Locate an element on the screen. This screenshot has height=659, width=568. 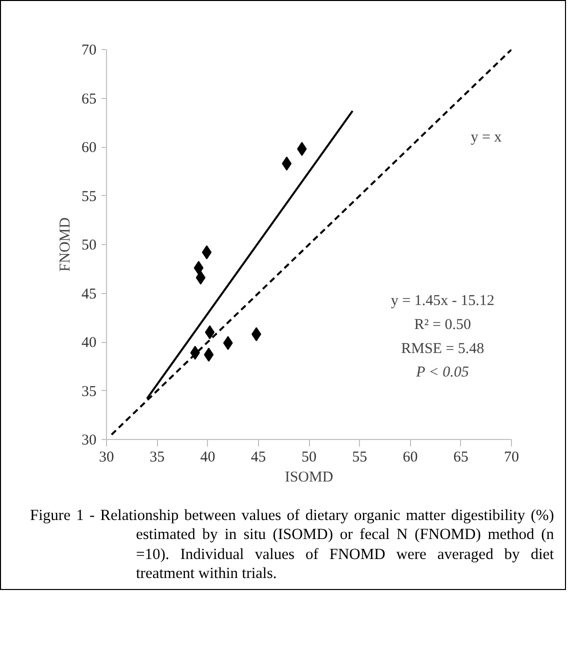
annotation: y = x is located at coordinates (486, 137).